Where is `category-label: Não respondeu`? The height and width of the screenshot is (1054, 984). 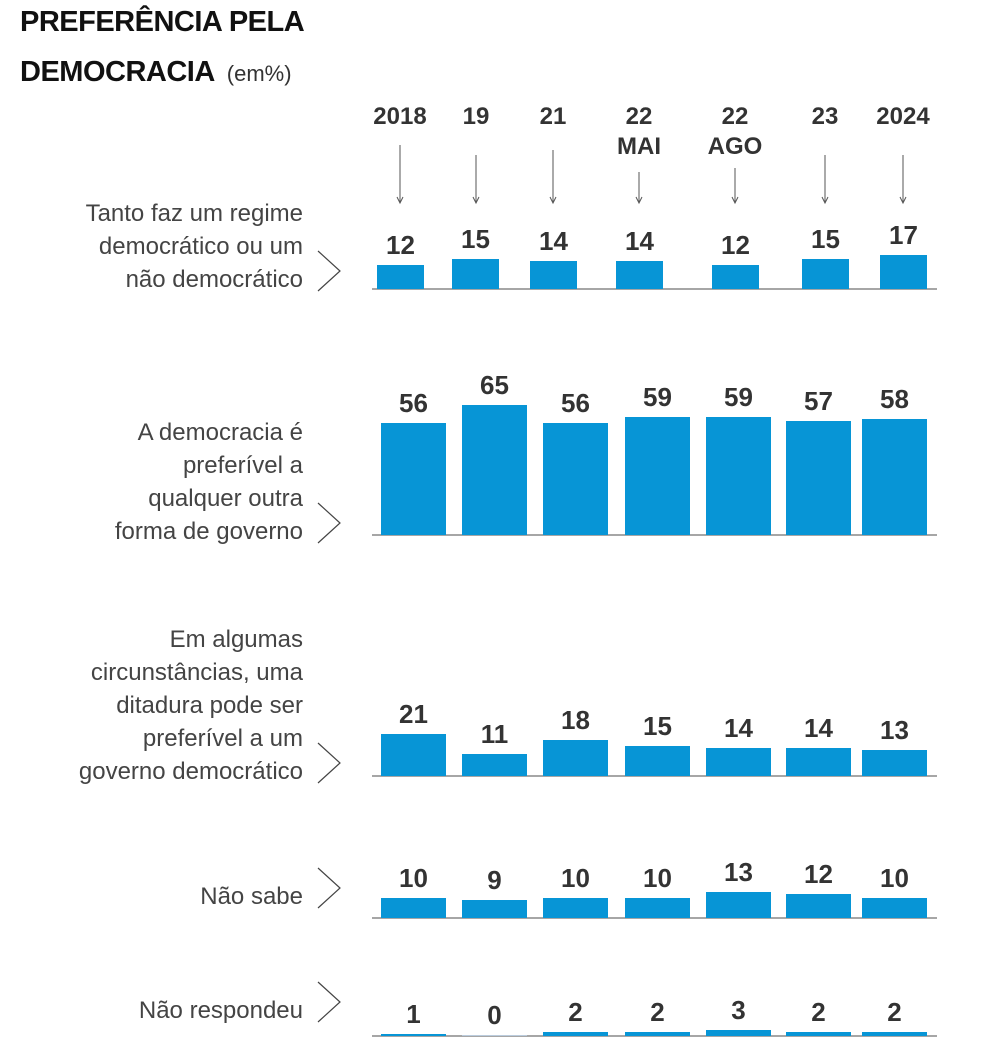 category-label: Não respondeu is located at coordinates (221, 1010).